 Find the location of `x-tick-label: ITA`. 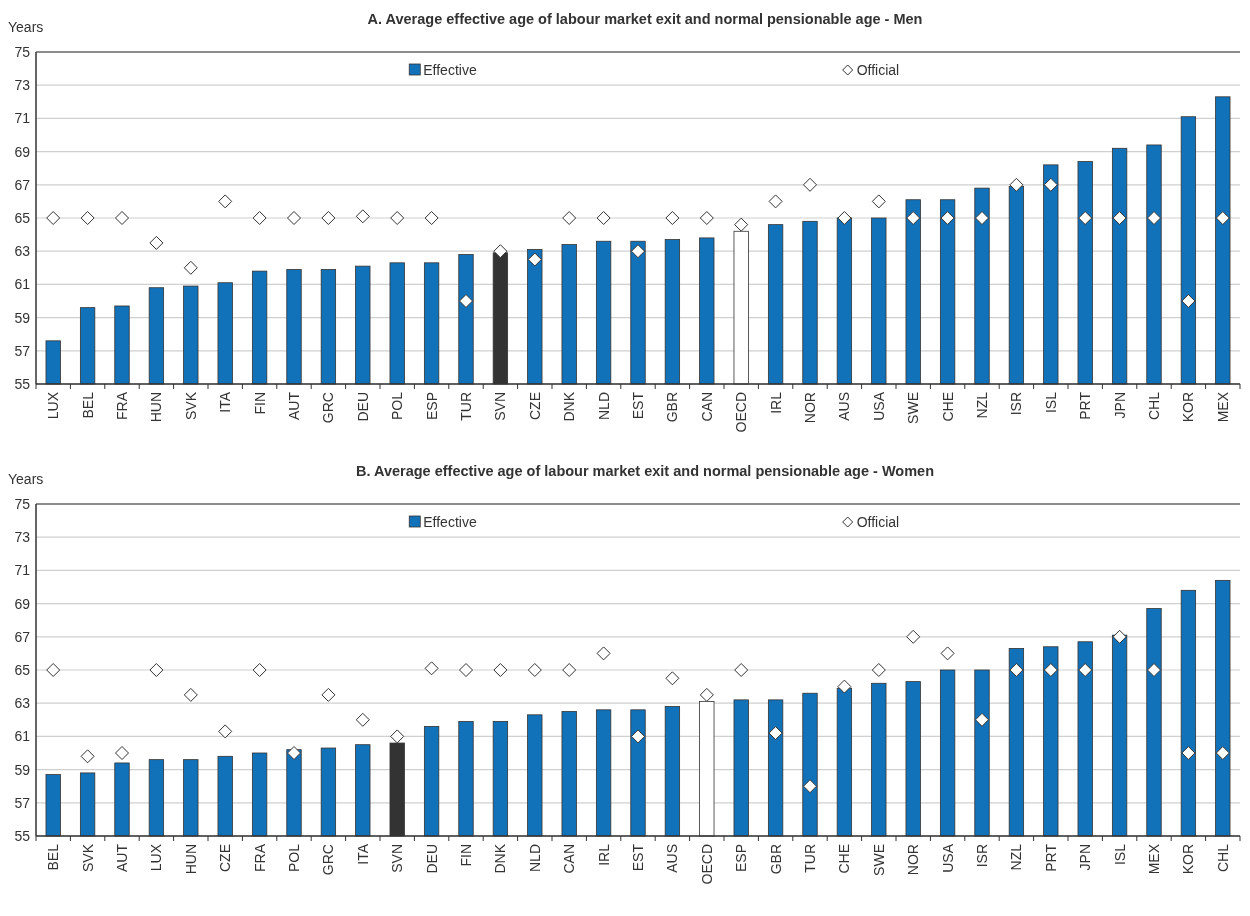

x-tick-label: ITA is located at coordinates (362, 854).